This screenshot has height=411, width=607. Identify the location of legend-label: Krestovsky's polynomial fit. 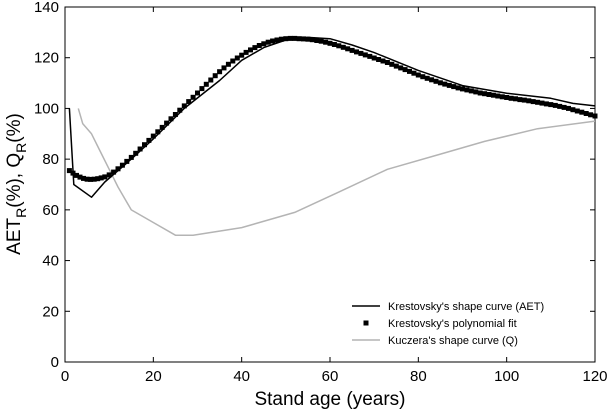
(452, 324).